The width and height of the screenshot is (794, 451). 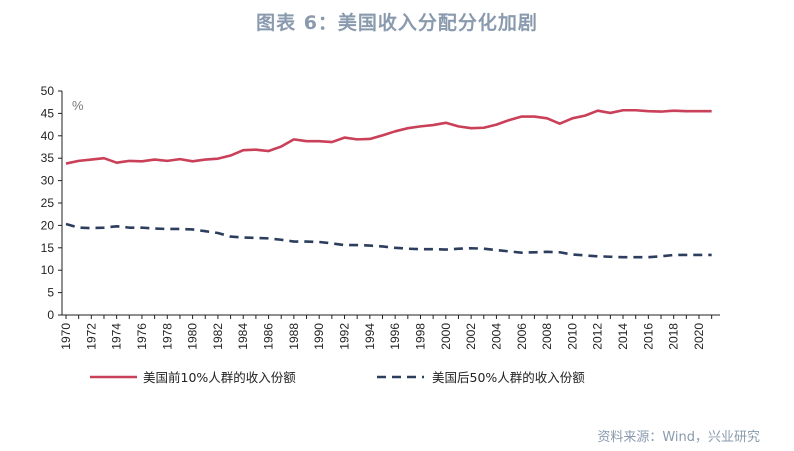 I want to click on series-line-bottom50, so click(x=388, y=240).